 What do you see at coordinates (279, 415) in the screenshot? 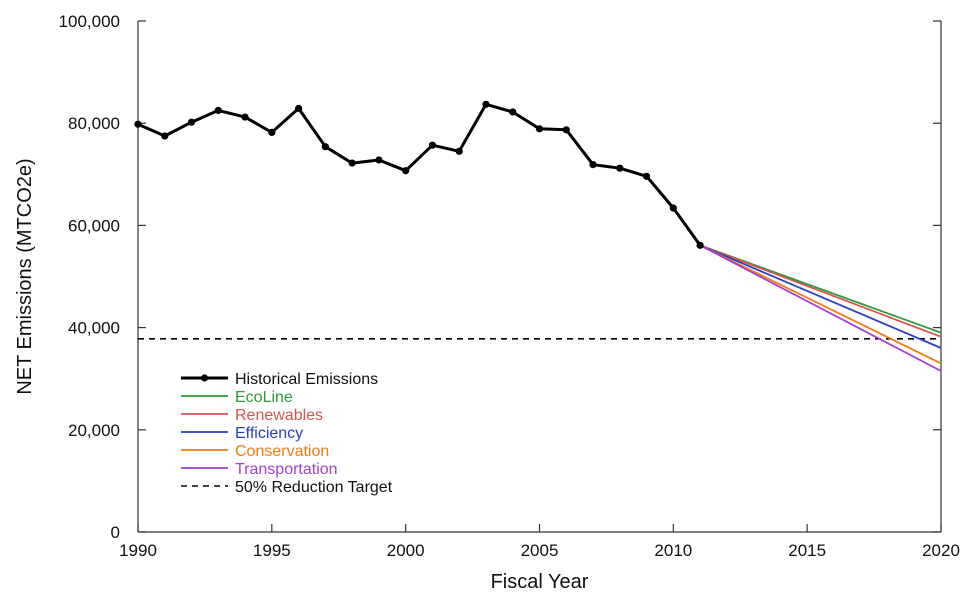
I see `legend-label: Renewables` at bounding box center [279, 415].